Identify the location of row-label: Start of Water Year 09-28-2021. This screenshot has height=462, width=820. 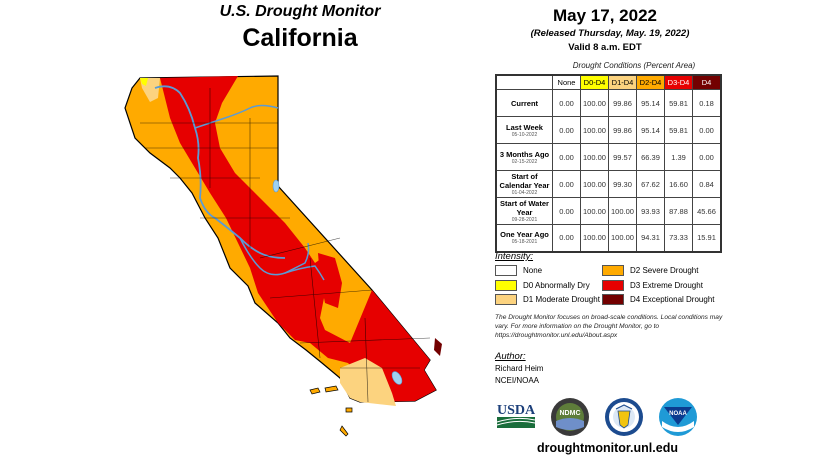
(524, 211).